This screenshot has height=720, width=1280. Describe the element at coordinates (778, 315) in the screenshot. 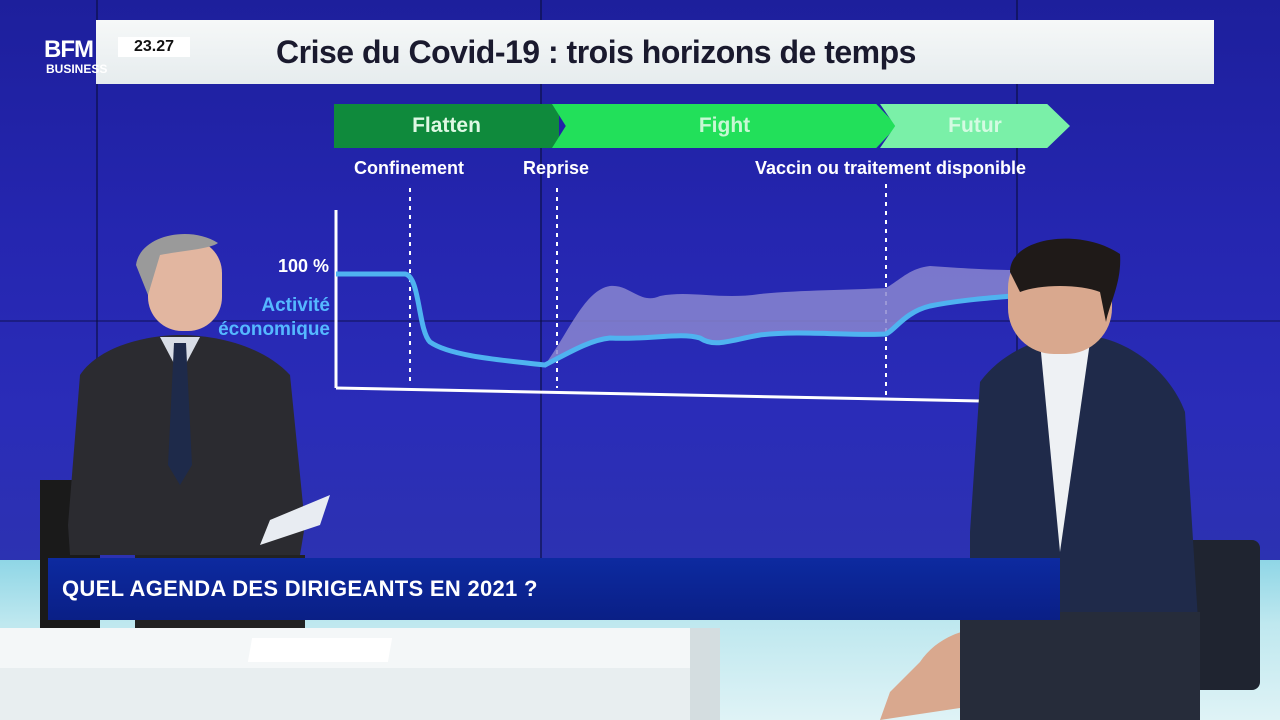

I see `scenario-band` at that location.